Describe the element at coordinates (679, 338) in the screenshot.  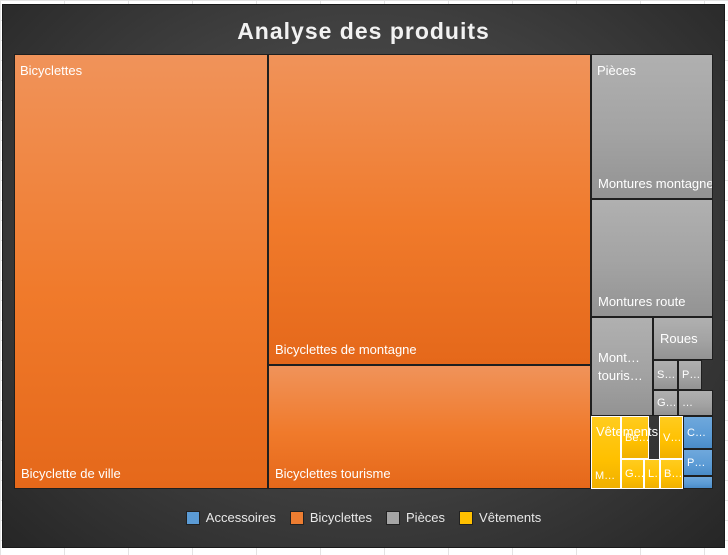
I see `treemap-tile-label: Roues` at that location.